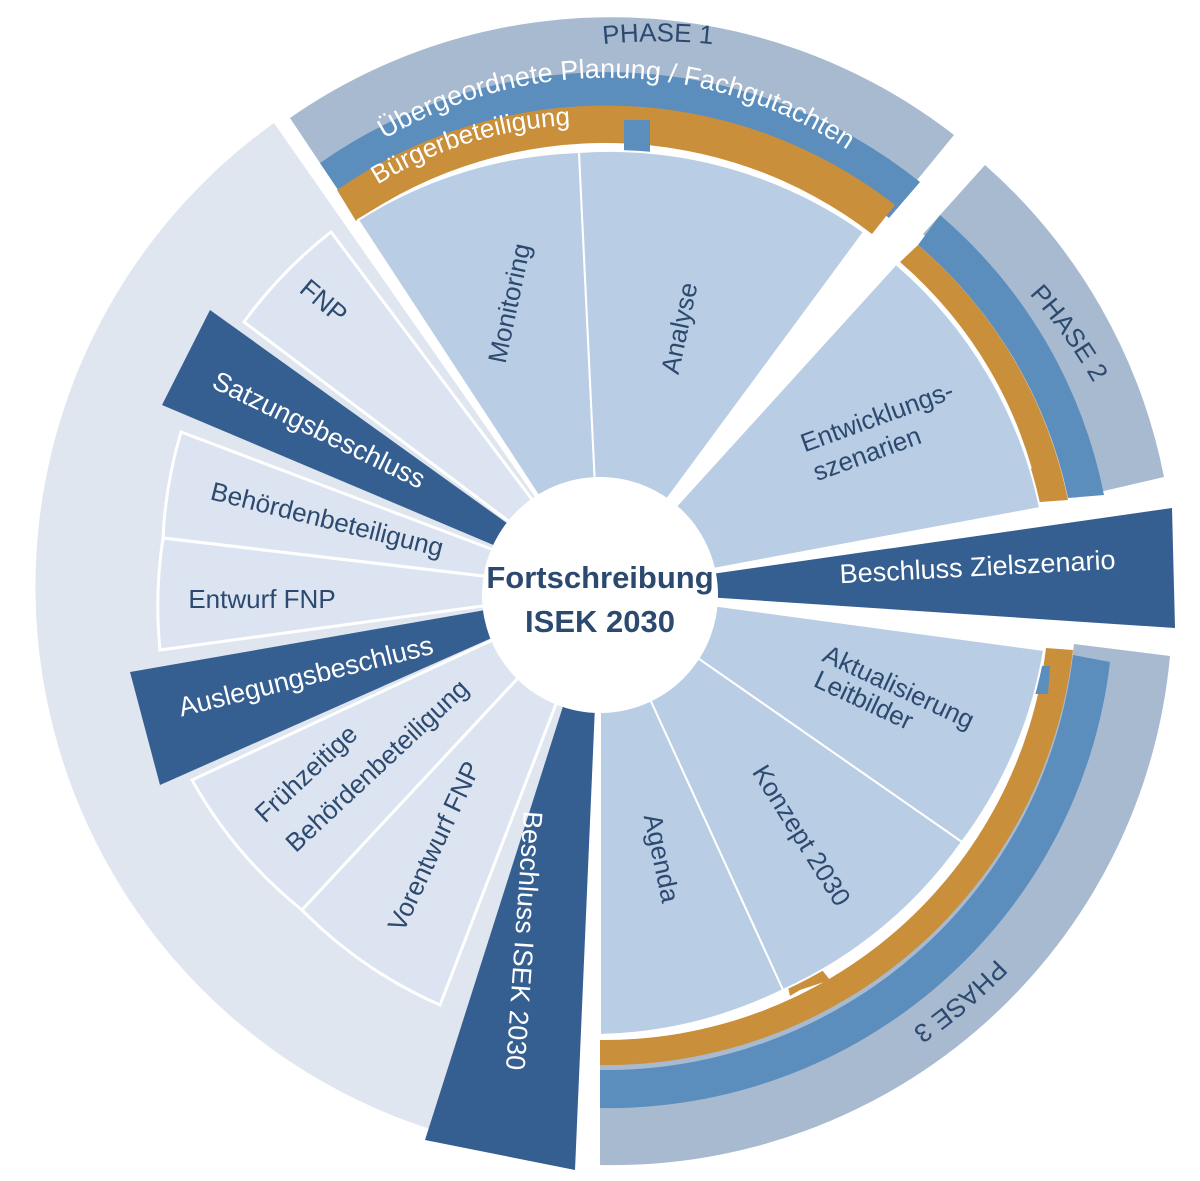  What do you see at coordinates (600, 621) in the screenshot?
I see `center-title-line2: ISEK 2030` at bounding box center [600, 621].